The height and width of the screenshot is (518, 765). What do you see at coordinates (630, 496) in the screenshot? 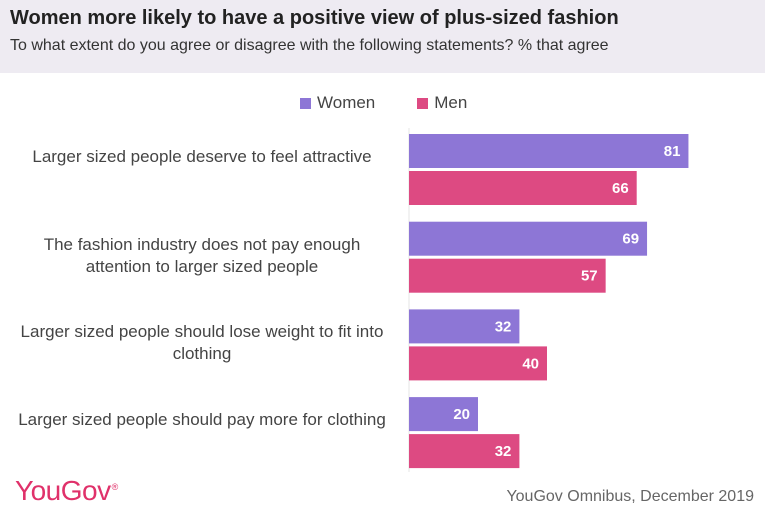
I see `source-note: YouGov Omnibus, December 2019` at bounding box center [630, 496].